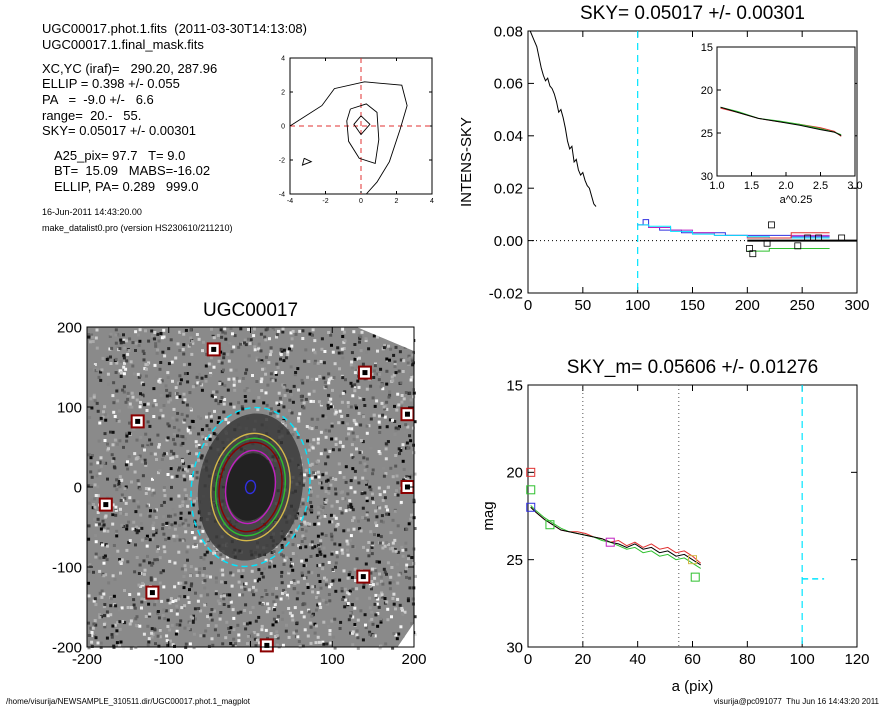 The height and width of the screenshot is (708, 885). I want to click on sky-line: SKY= 0.05017 +/- 0.00301, so click(119, 130).